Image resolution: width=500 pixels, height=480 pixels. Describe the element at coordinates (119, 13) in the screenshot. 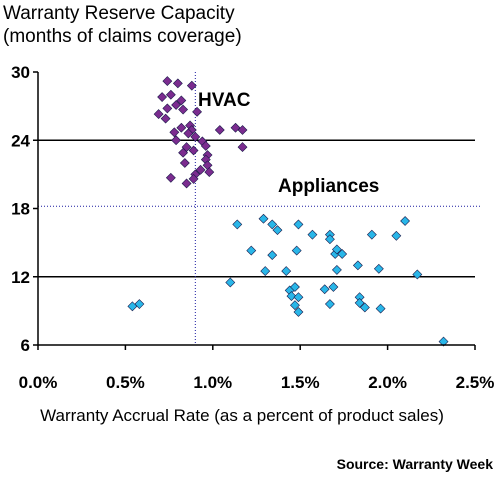

I see `chart-title: Warranty Reserve Capacity` at that location.